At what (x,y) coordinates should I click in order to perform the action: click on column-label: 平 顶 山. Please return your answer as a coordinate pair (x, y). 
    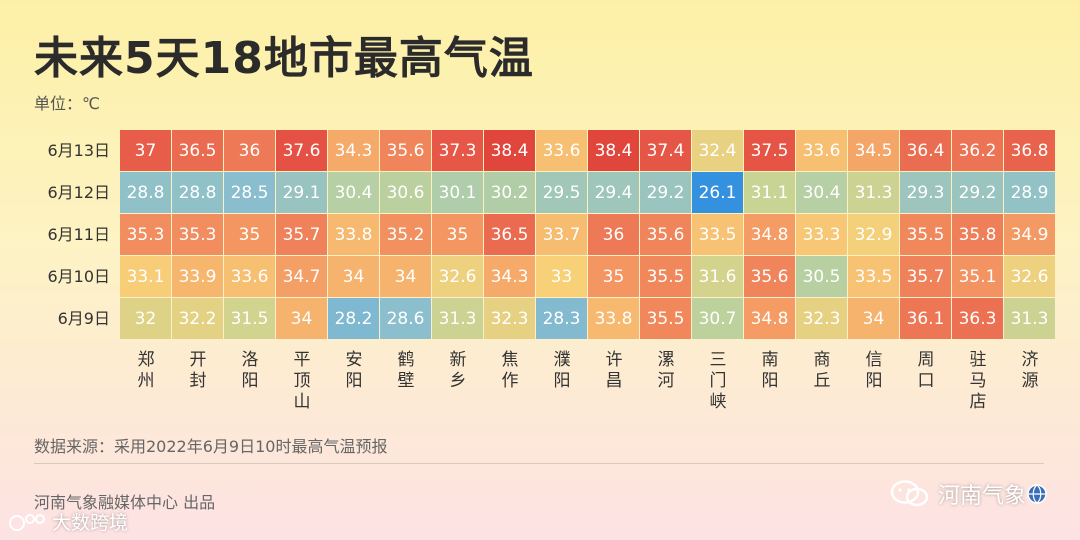
    Looking at the image, I should click on (302, 381).